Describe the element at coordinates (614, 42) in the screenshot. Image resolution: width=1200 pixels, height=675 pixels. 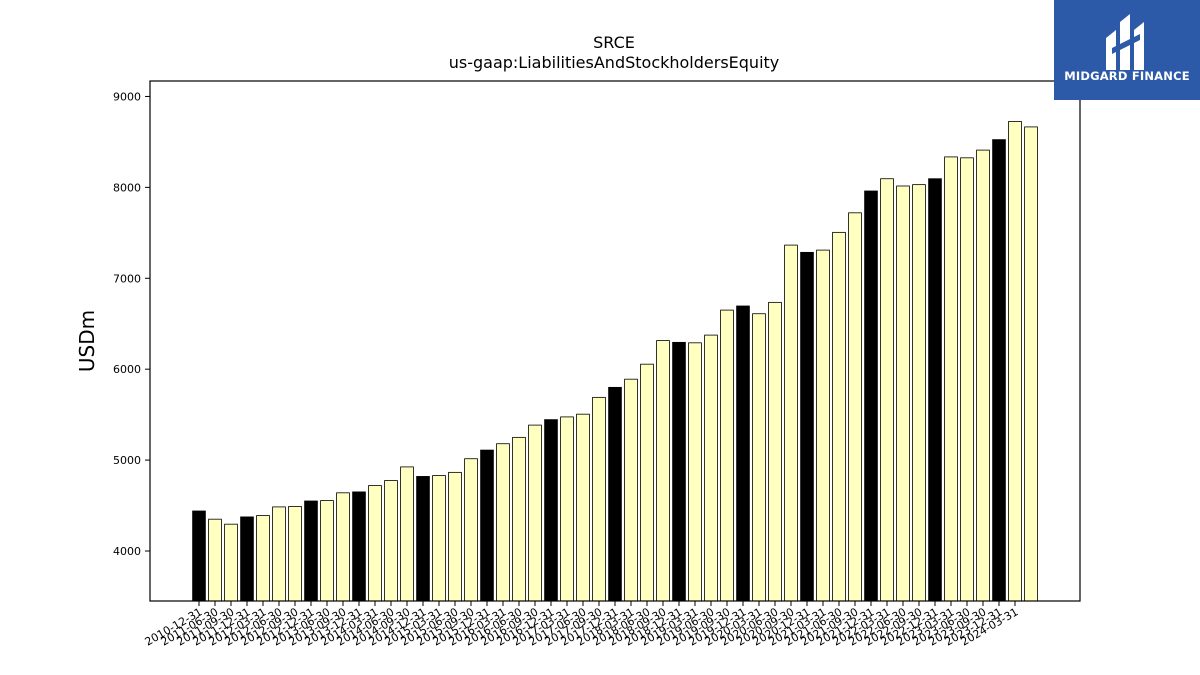
I see `chart-title: SRCE` at that location.